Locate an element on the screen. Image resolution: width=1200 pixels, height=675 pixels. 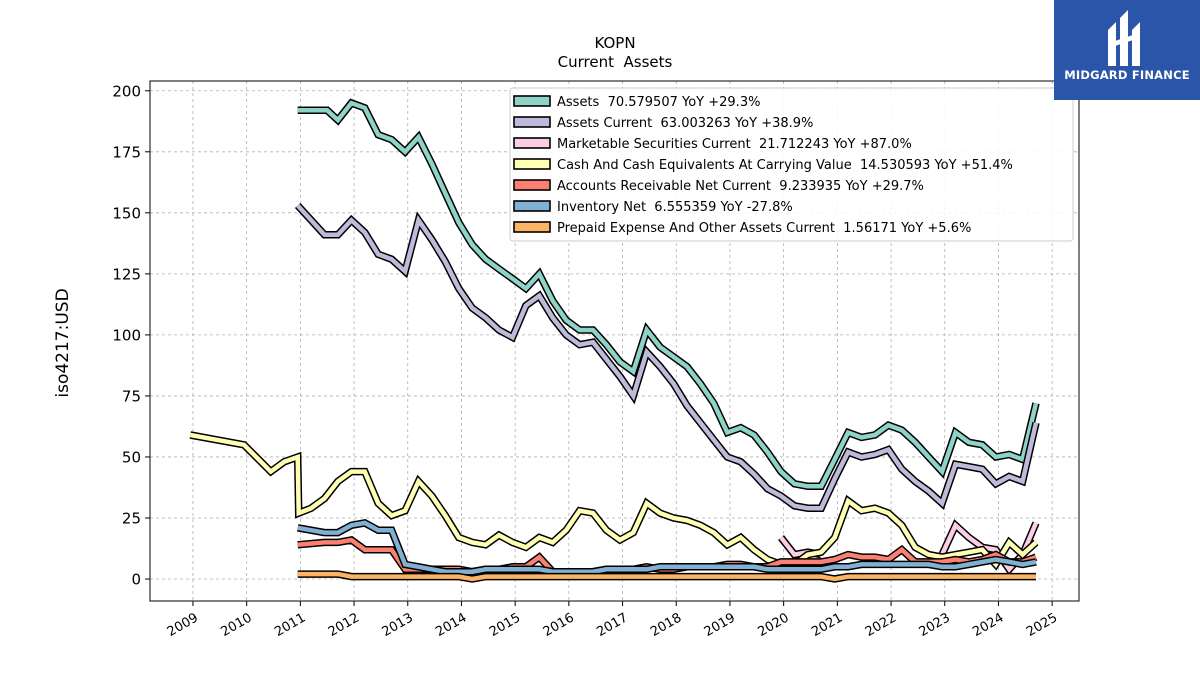
y-tick-label: 75 is located at coordinates (131, 396).